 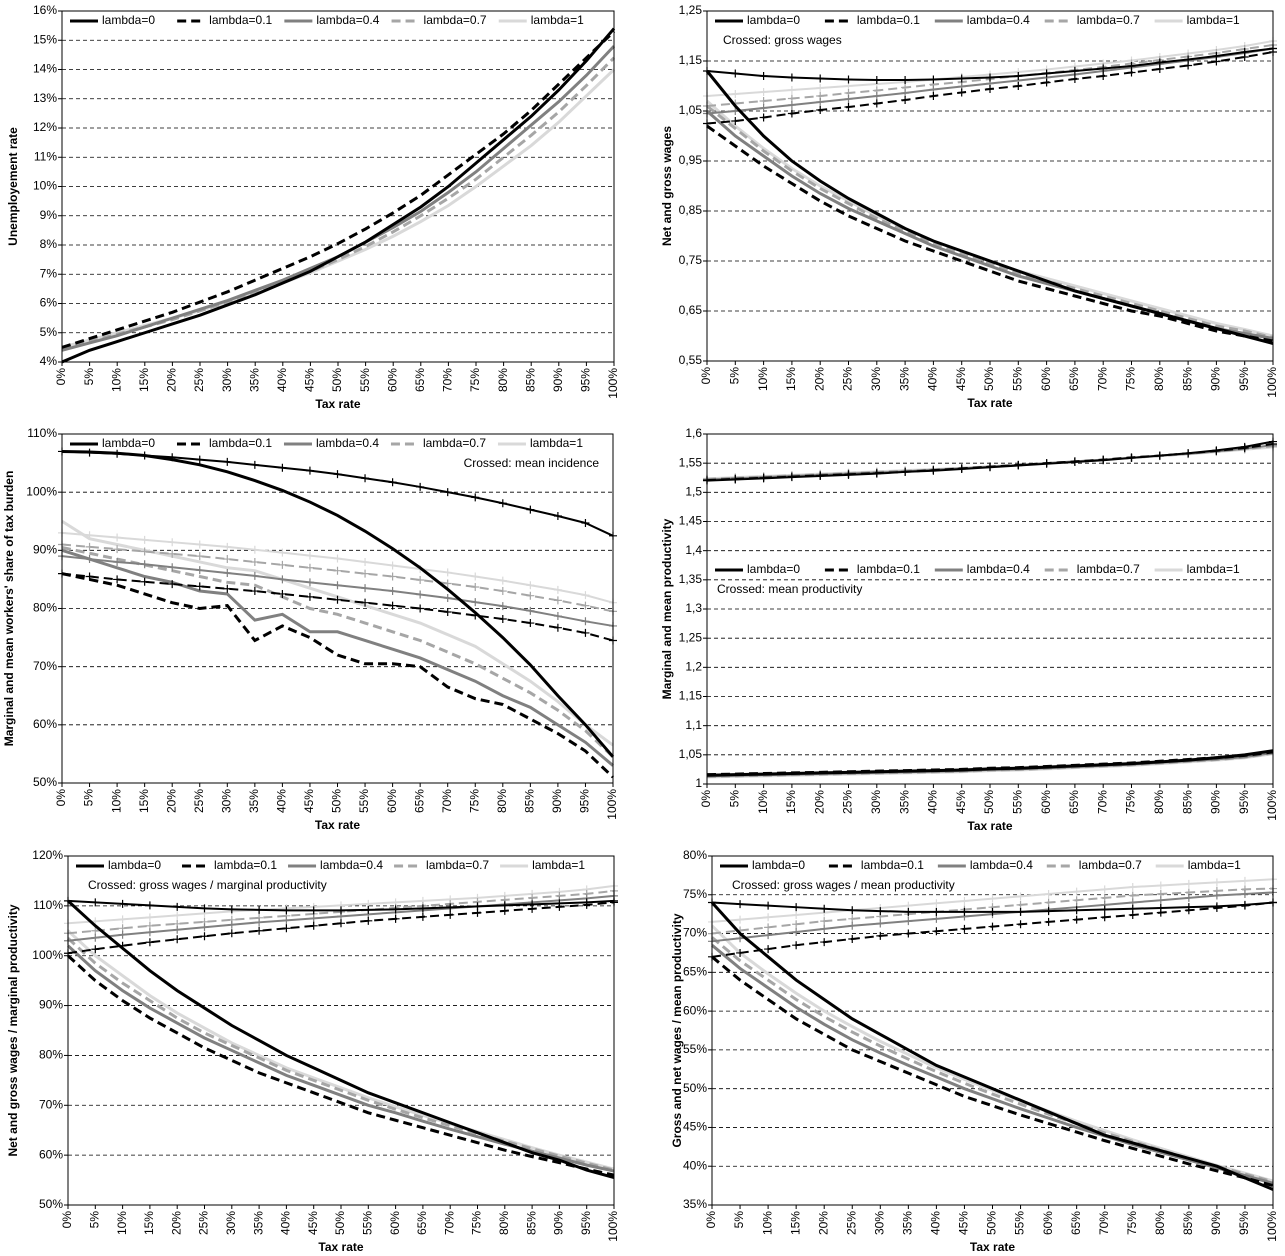 What do you see at coordinates (340, 1247) in the screenshot?
I see `x-axis-label: Tax rate` at bounding box center [340, 1247].